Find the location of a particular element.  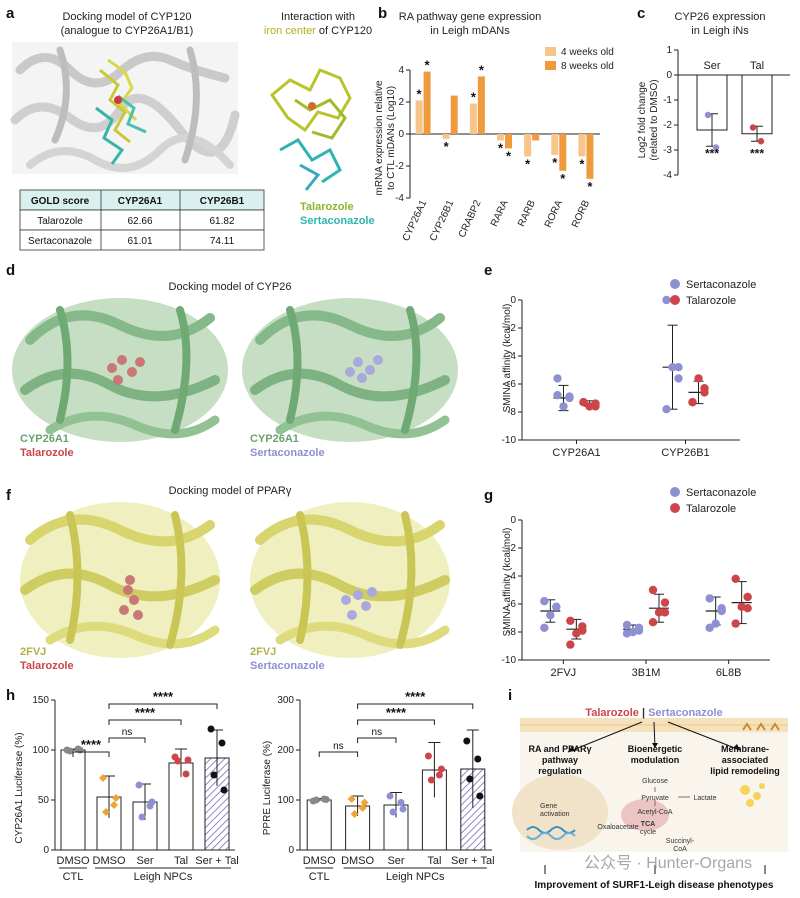

schematic-i is located at coordinates (650, 796).